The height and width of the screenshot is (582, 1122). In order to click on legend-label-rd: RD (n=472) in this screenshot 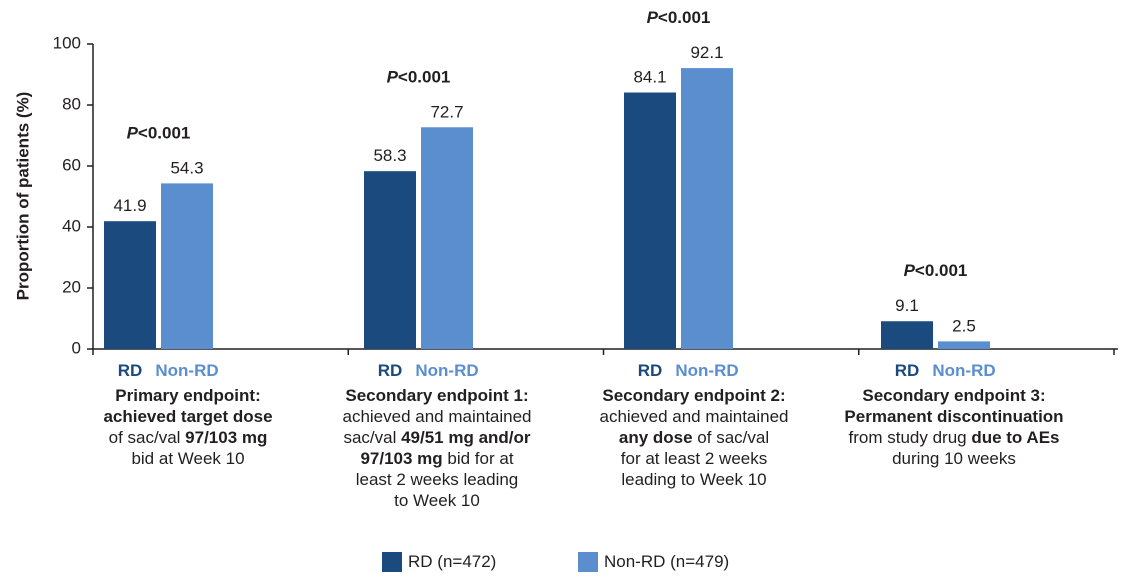, I will do `click(452, 561)`.